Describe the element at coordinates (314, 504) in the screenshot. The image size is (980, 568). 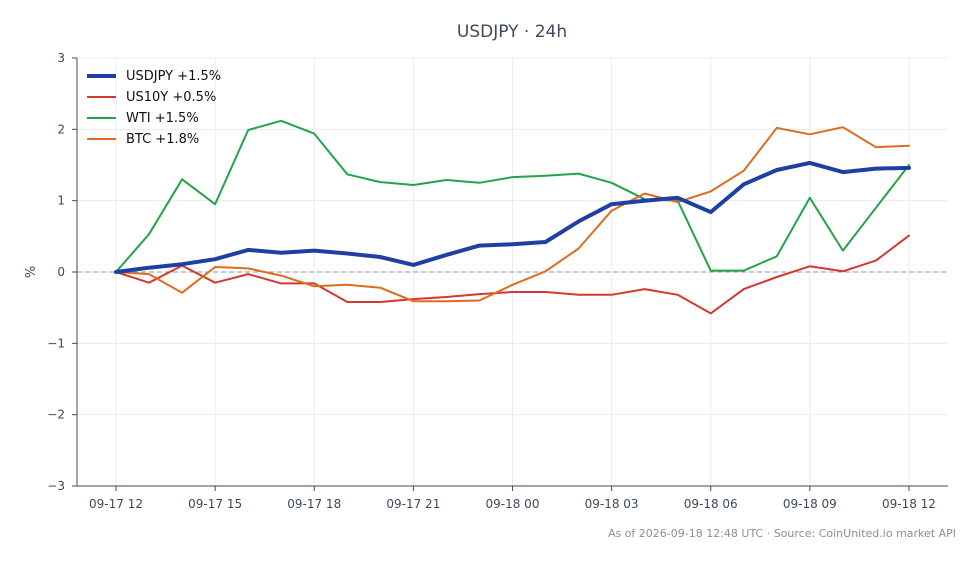
I see `x-tick-label: 09-17 18` at that location.